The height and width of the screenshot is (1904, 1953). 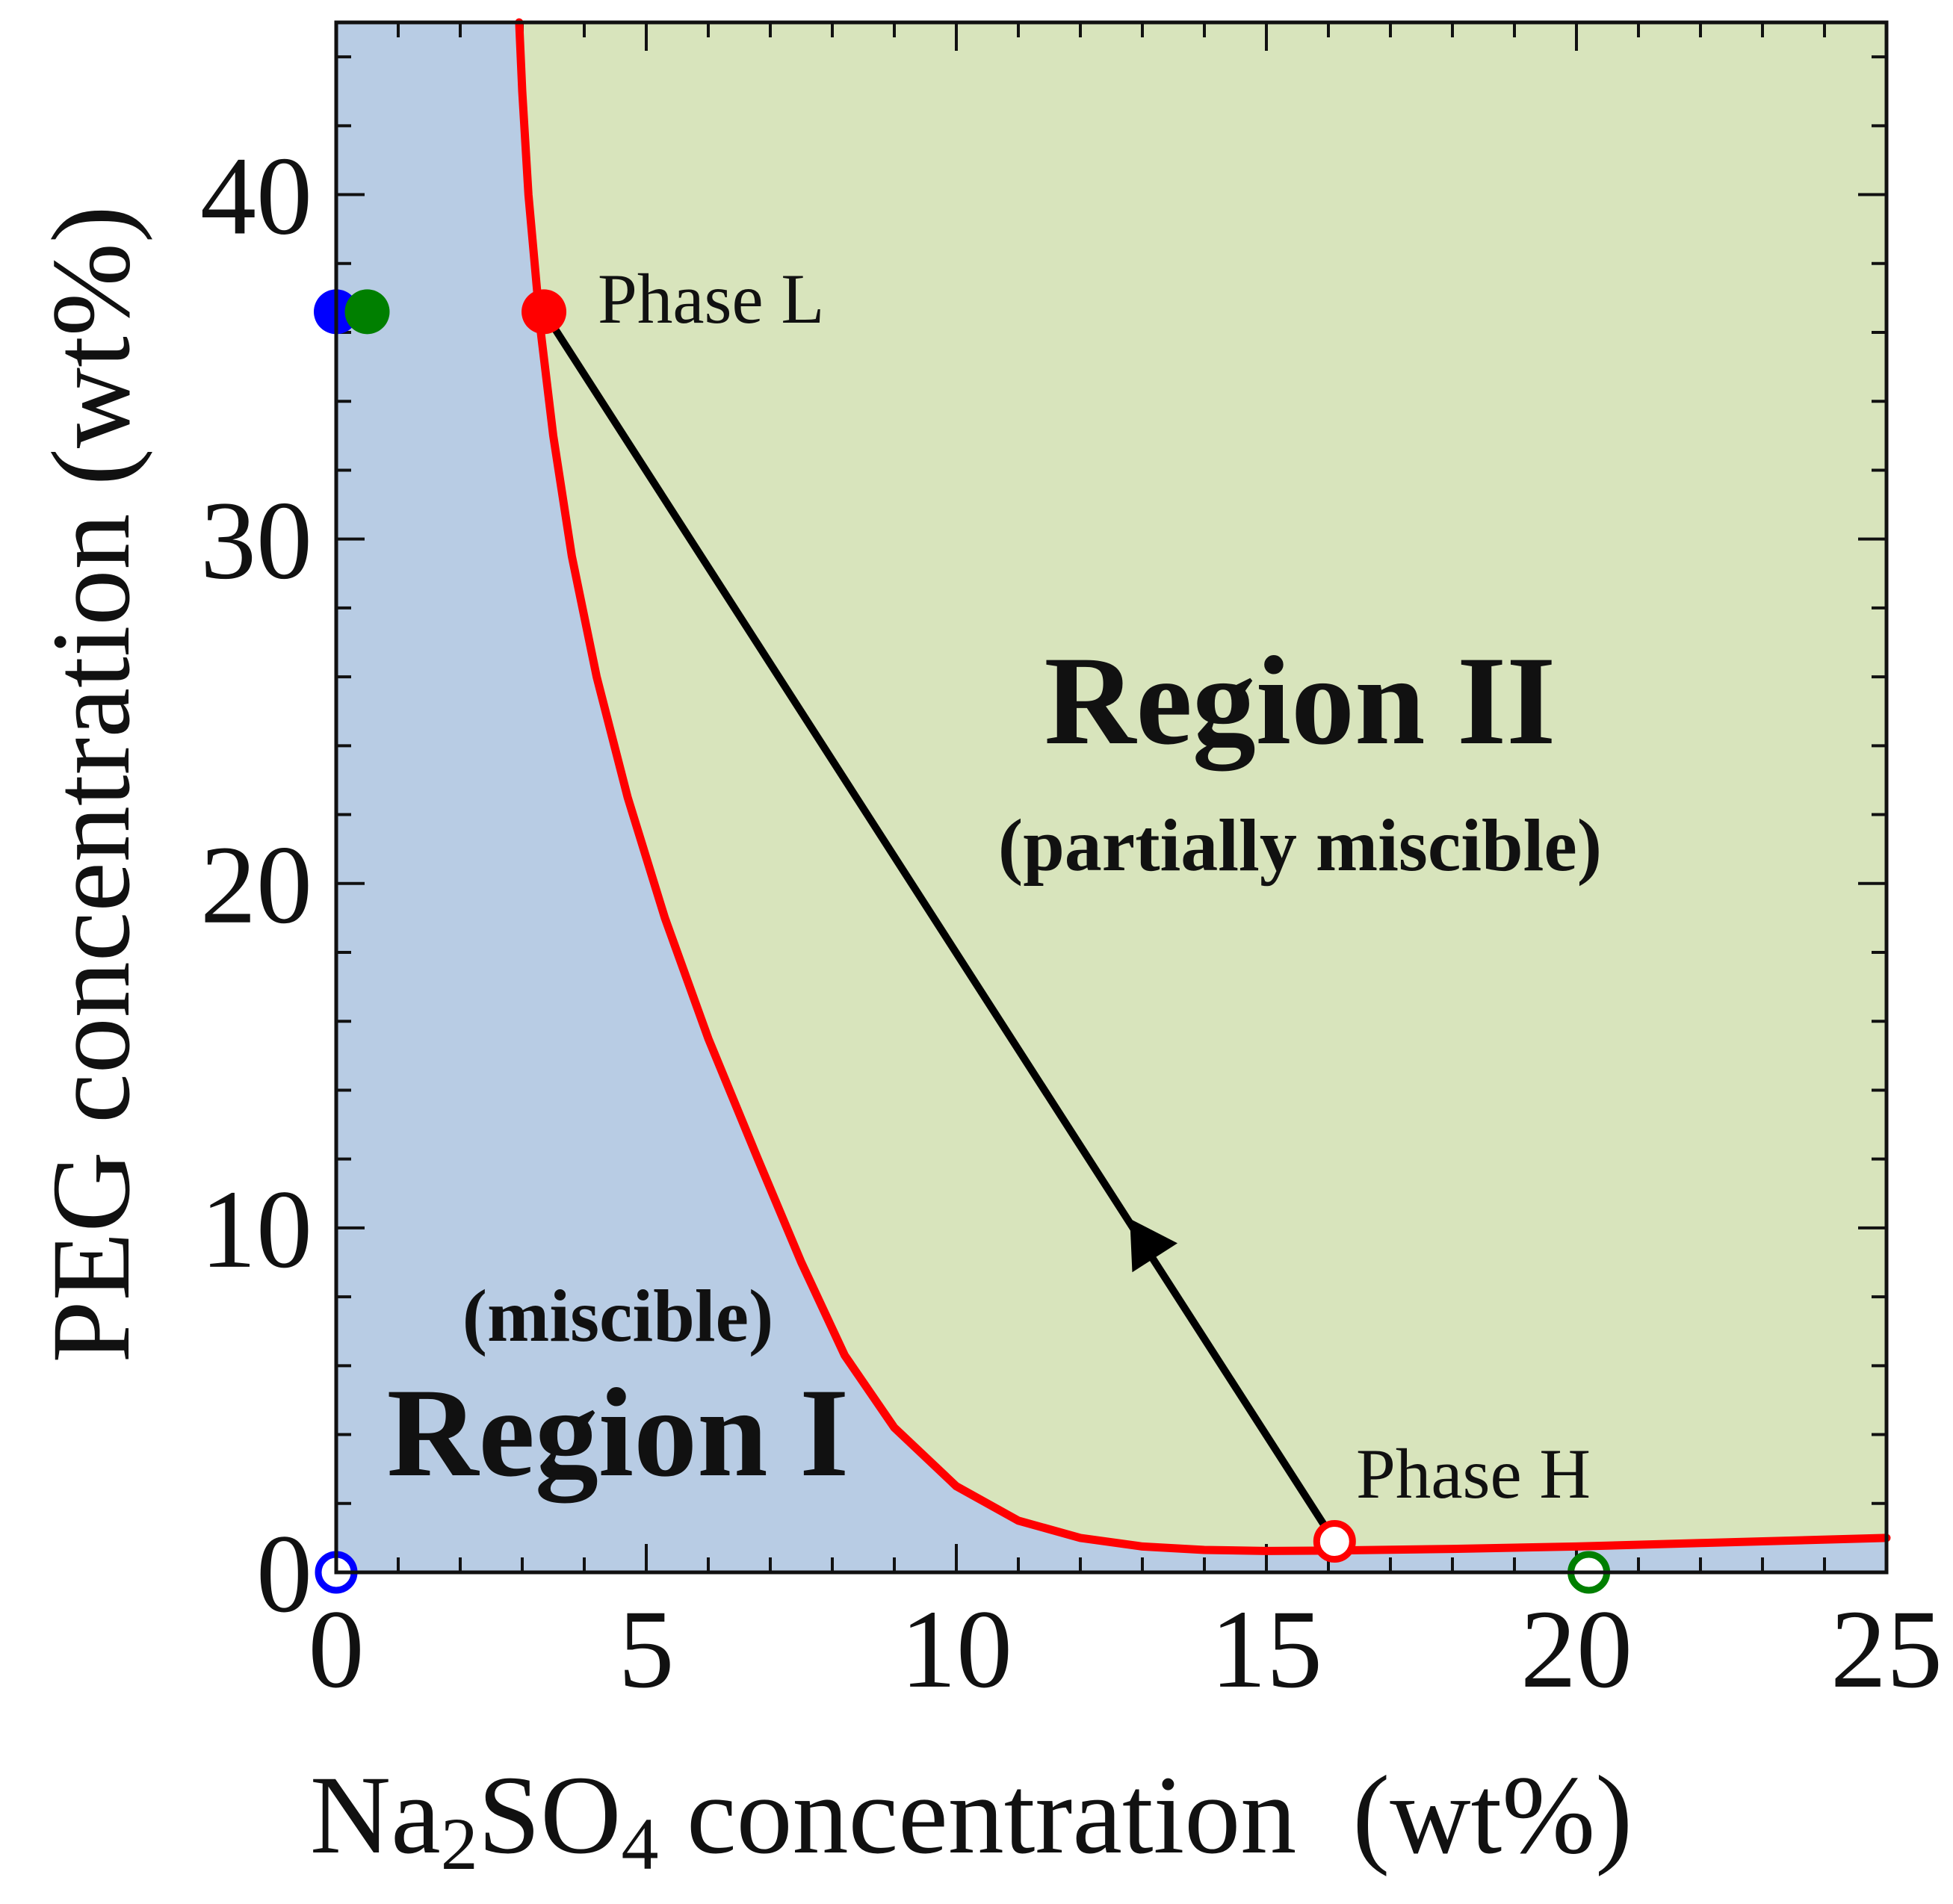 What do you see at coordinates (1887, 1649) in the screenshot?
I see `x-tick-label: 25` at bounding box center [1887, 1649].